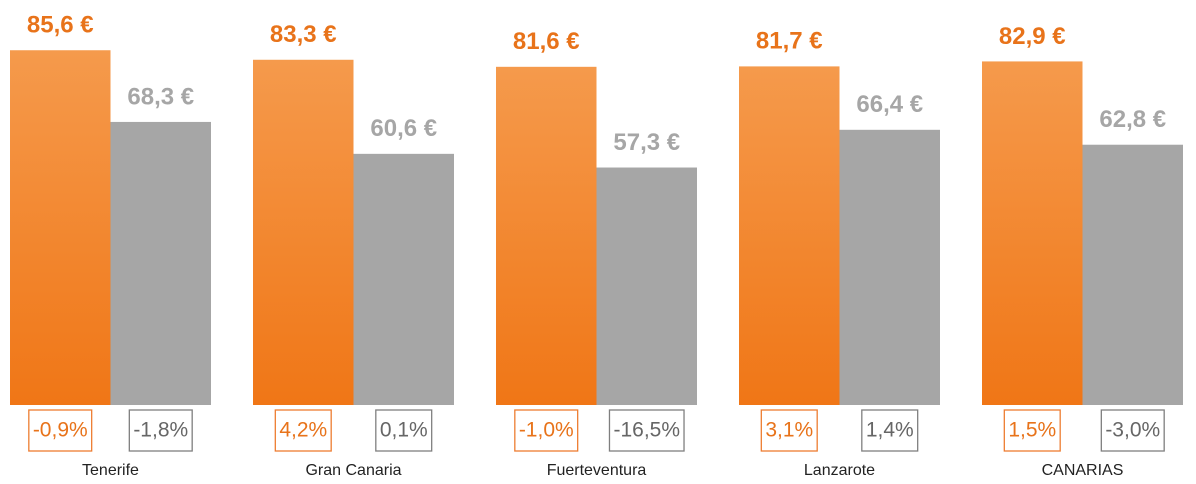  I want to click on category-label: Gran Canaria, so click(353, 470).